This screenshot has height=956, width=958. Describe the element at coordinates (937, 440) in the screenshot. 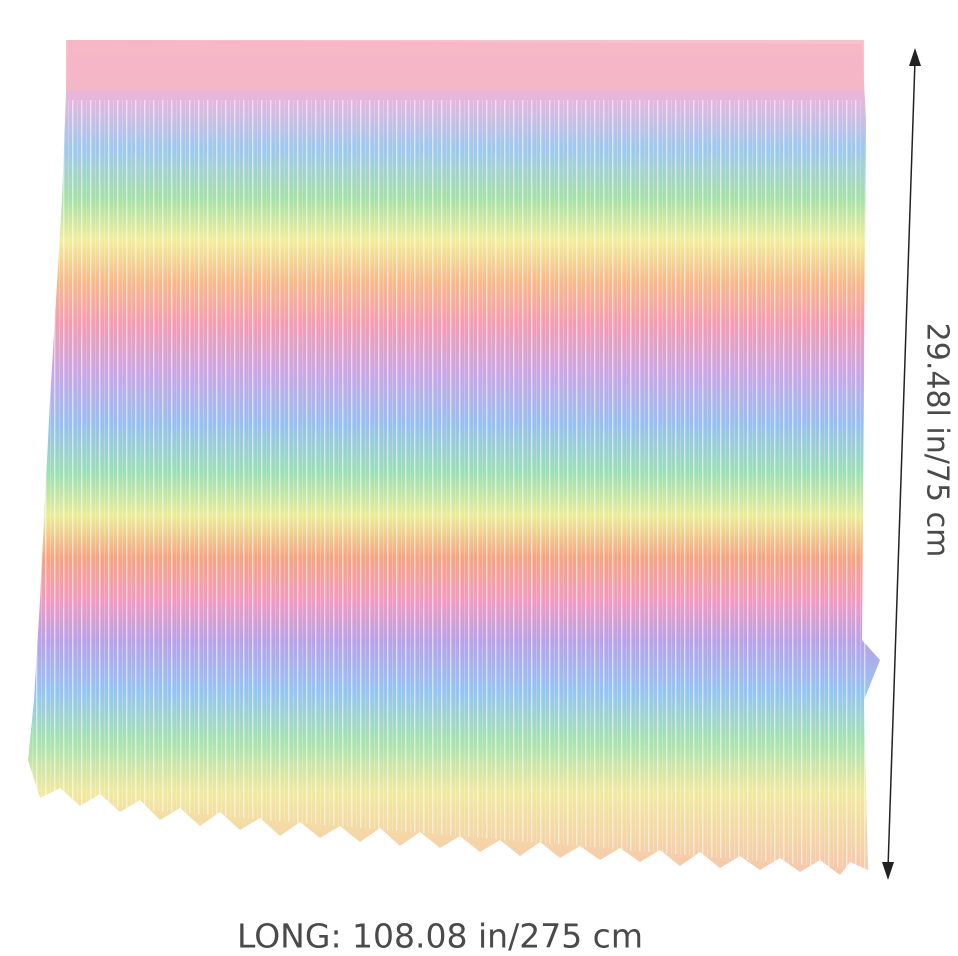

I see `height-label: 29.48l in/75 cm` at that location.